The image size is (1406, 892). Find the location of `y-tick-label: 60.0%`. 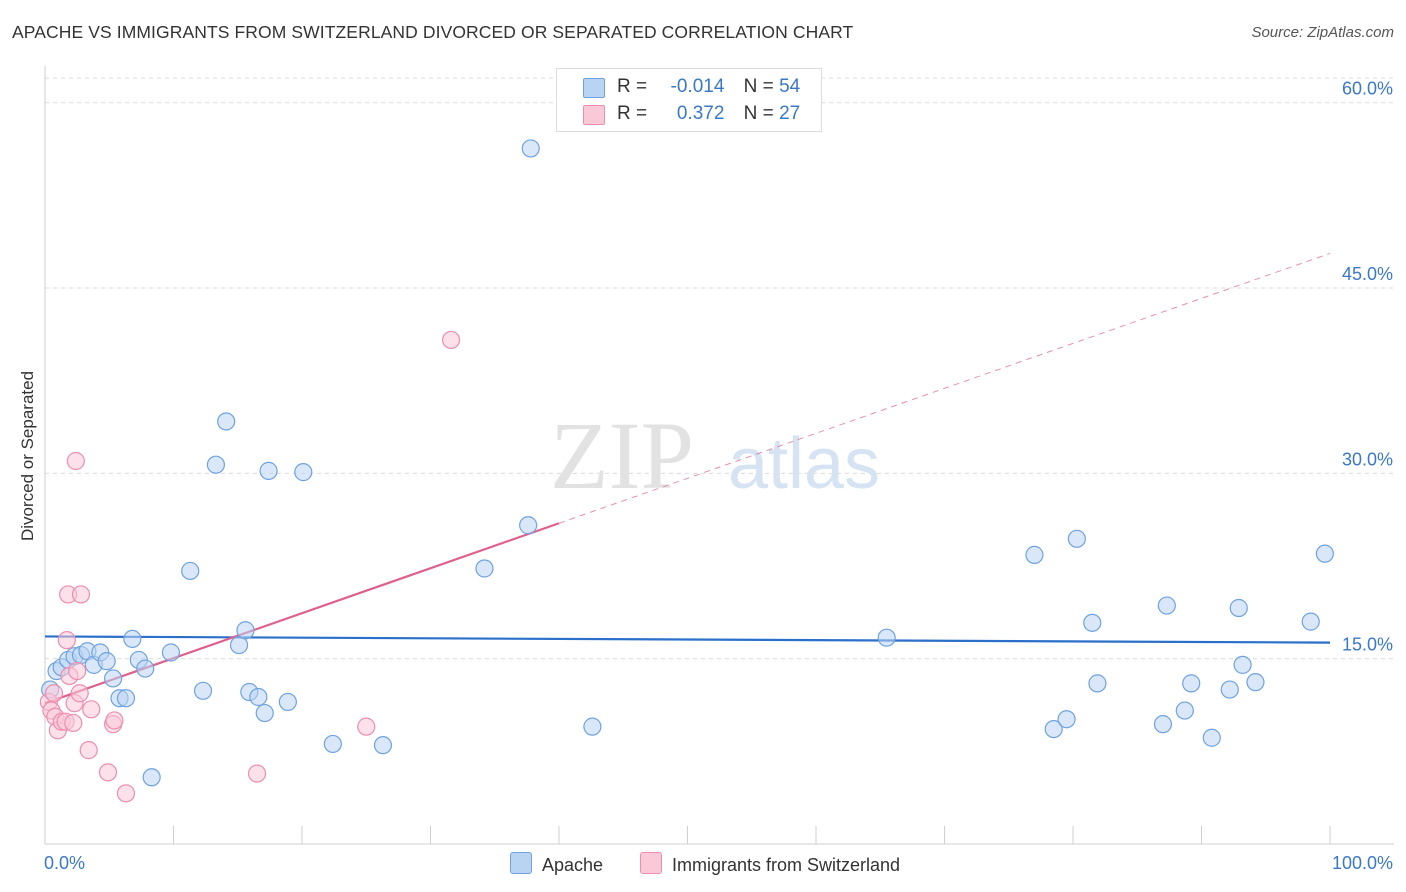

y-tick-label: 60.0% is located at coordinates (1367, 89).